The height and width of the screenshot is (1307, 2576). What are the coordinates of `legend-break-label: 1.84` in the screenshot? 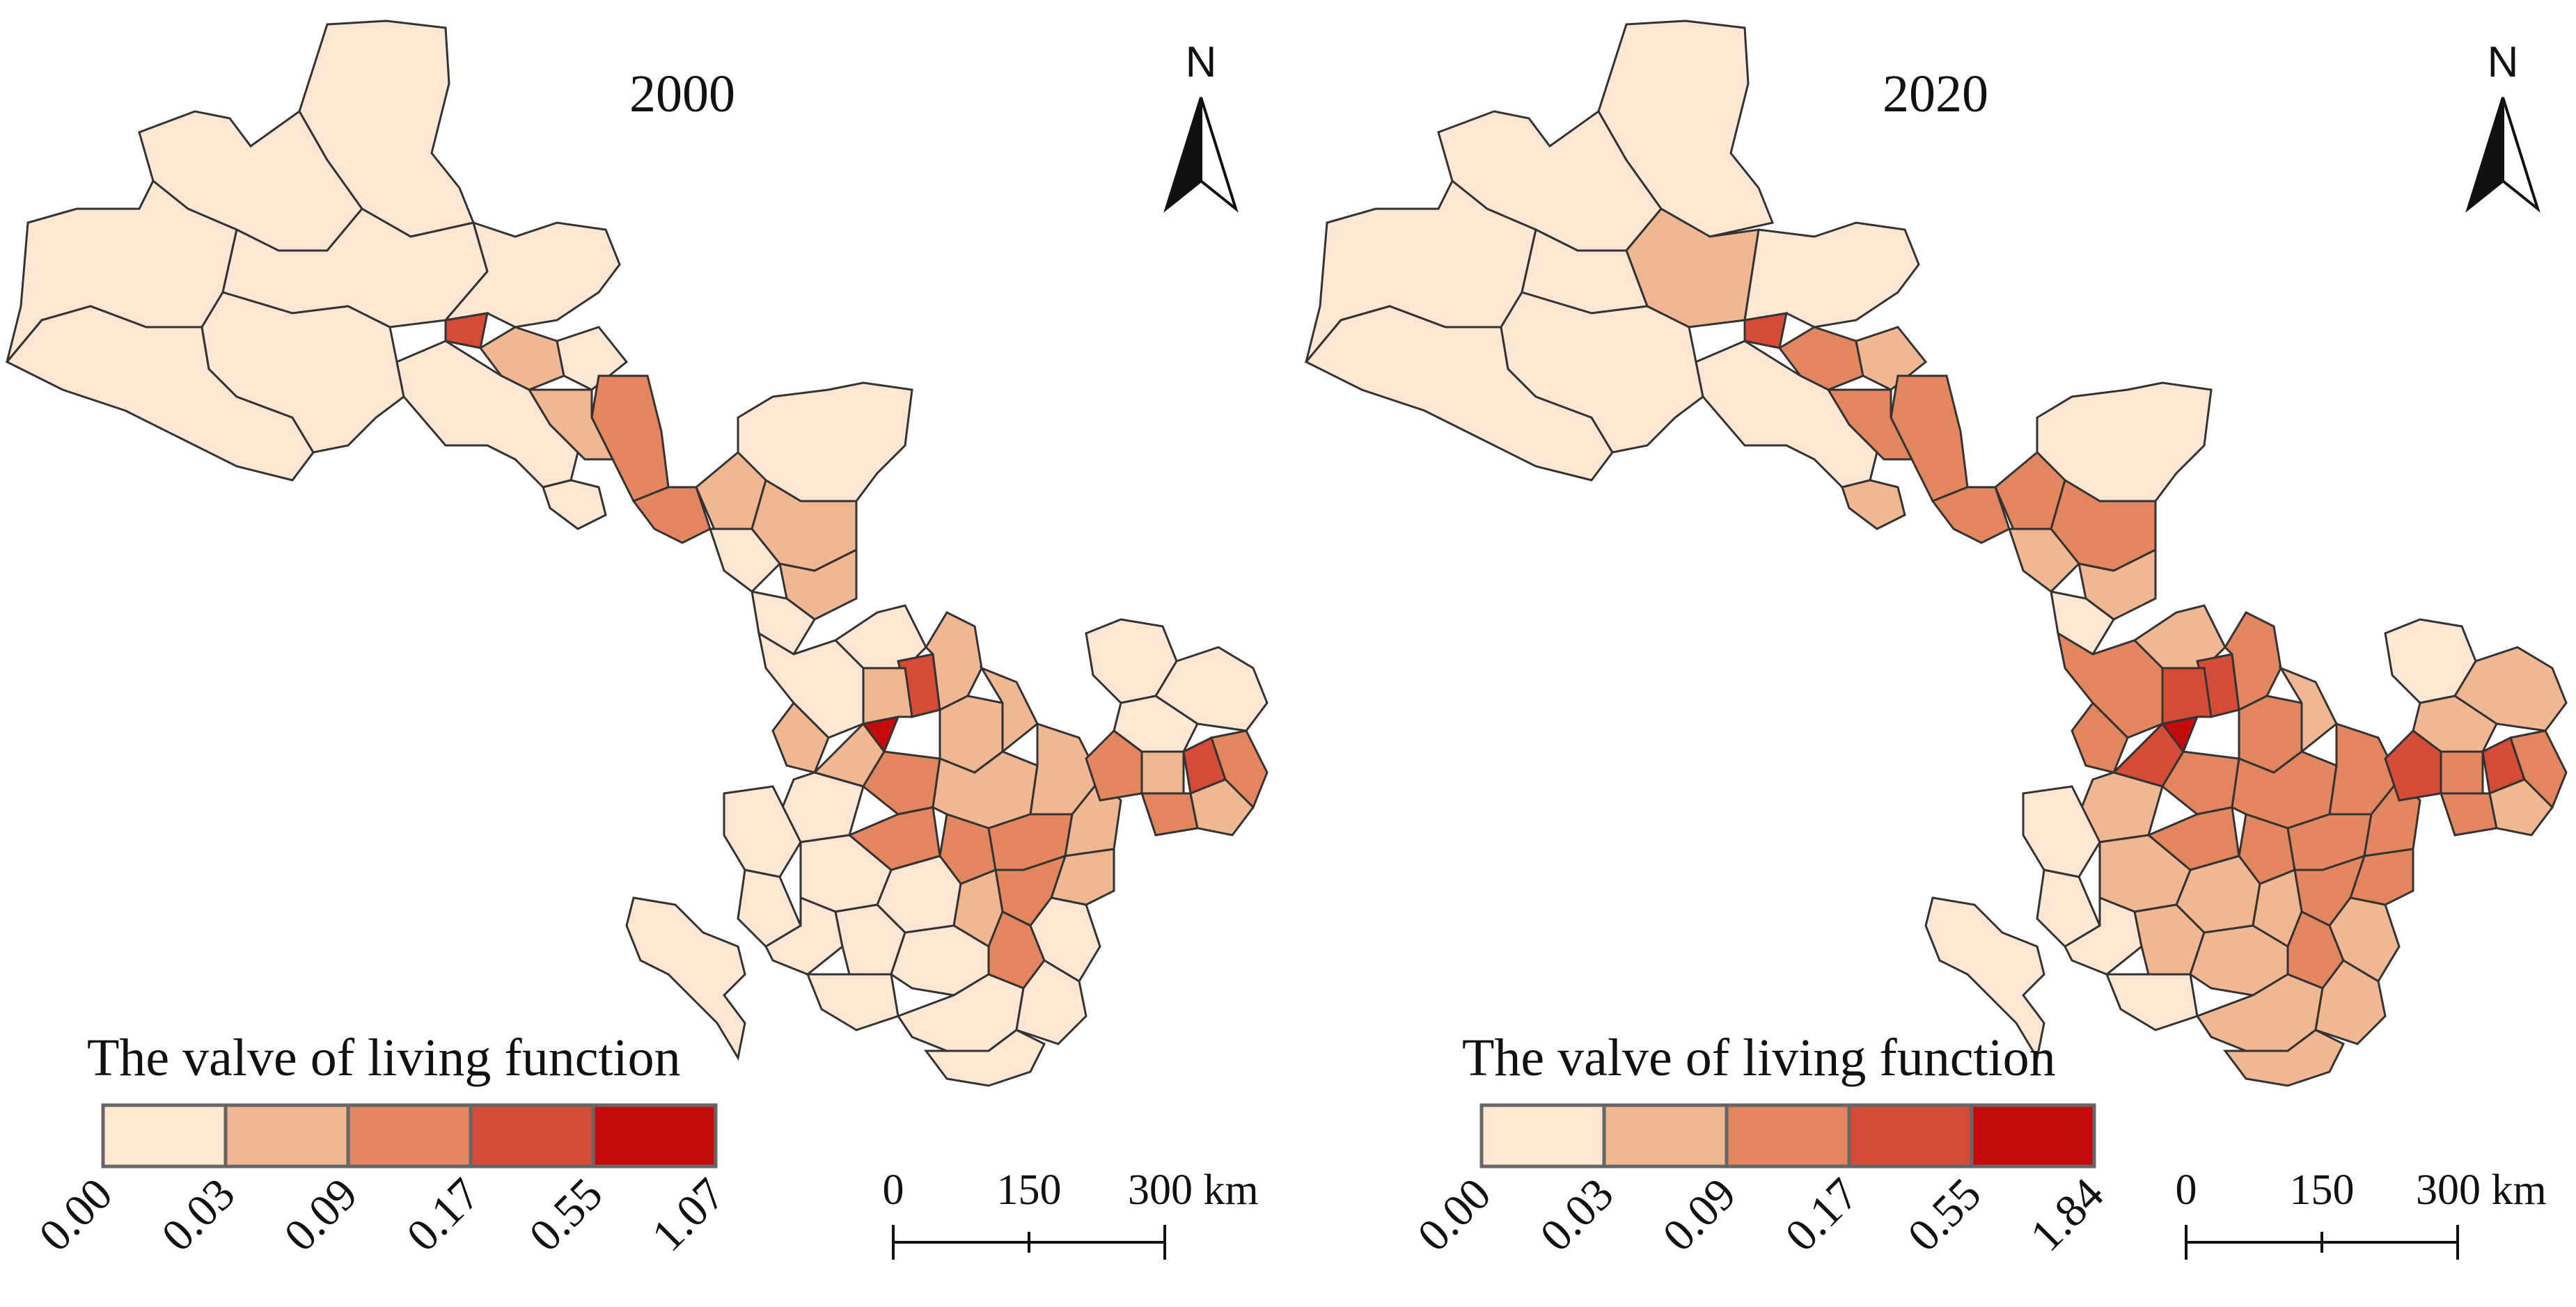 It's located at (2066, 1215).